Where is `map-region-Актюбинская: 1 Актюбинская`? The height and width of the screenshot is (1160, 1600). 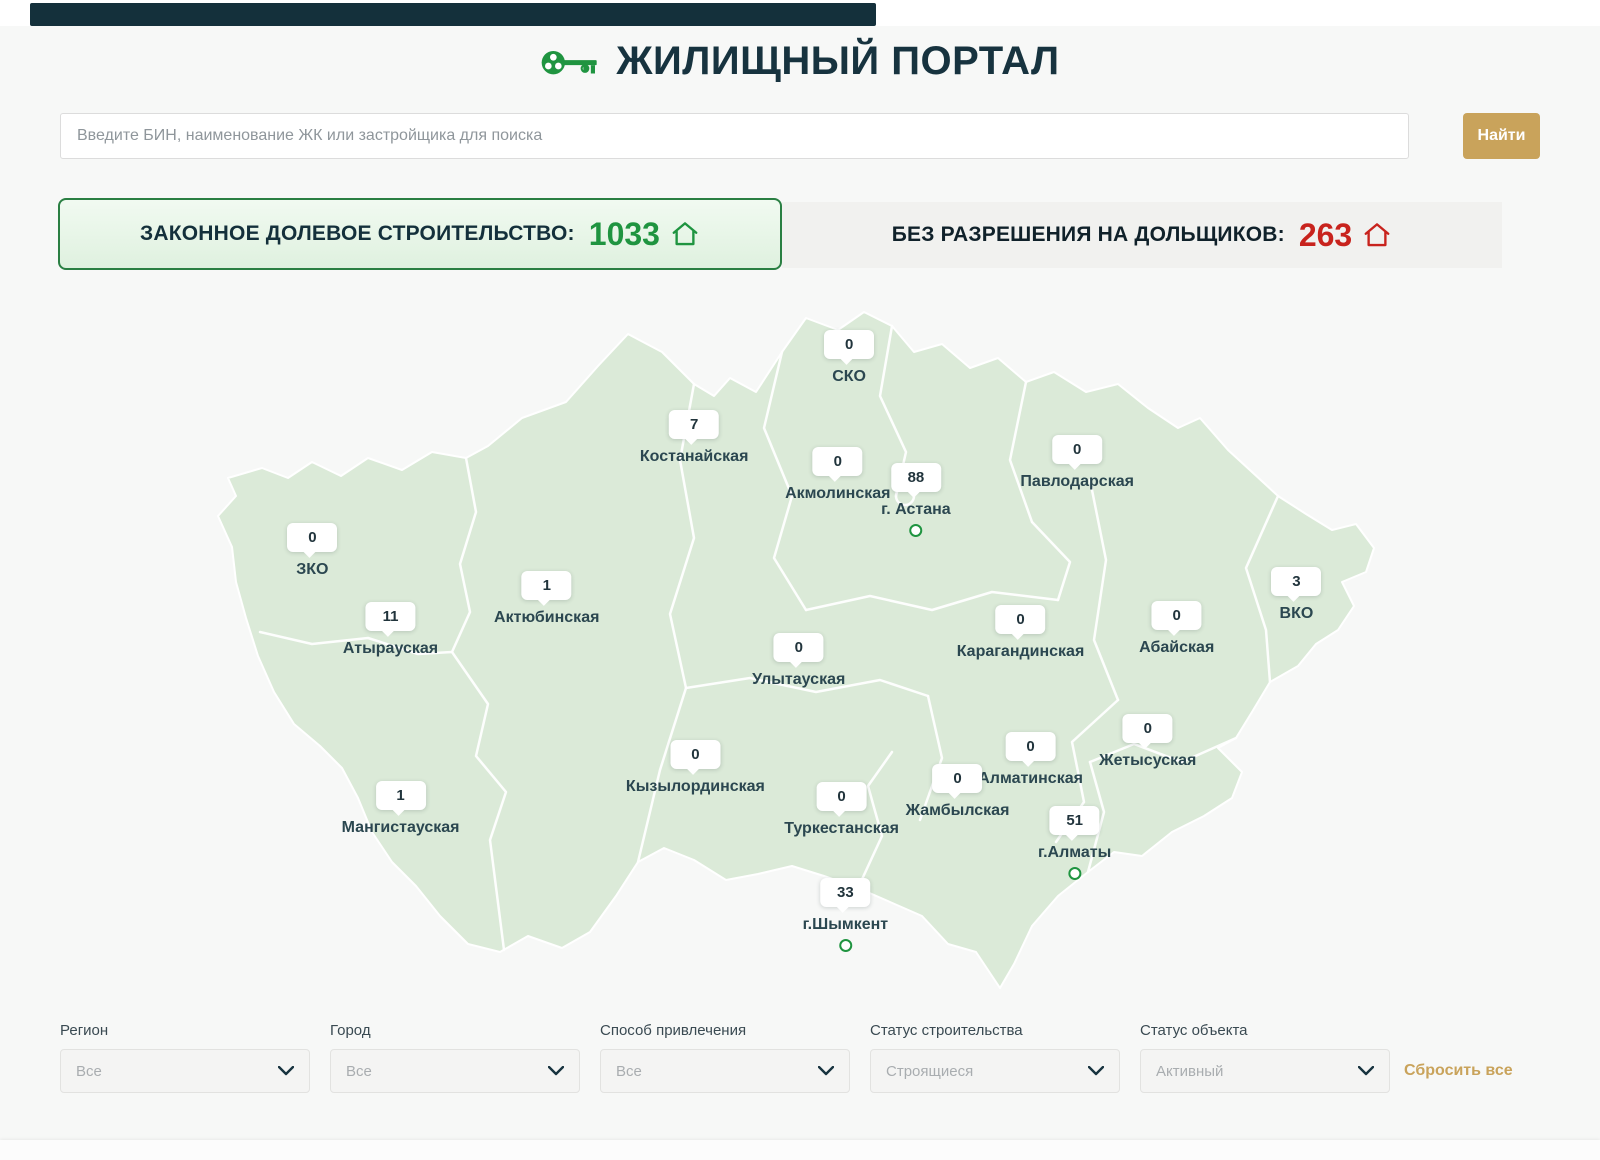 map-region-Актюбинская: 1 Актюбинская is located at coordinates (547, 598).